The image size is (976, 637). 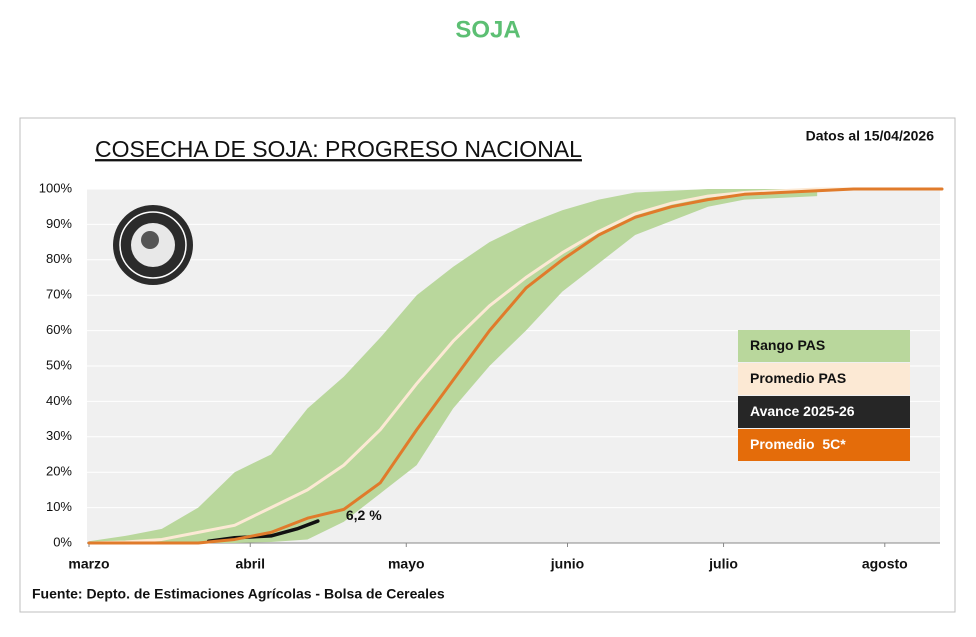 What do you see at coordinates (59, 294) in the screenshot?
I see `y-tick-label: 70%` at bounding box center [59, 294].